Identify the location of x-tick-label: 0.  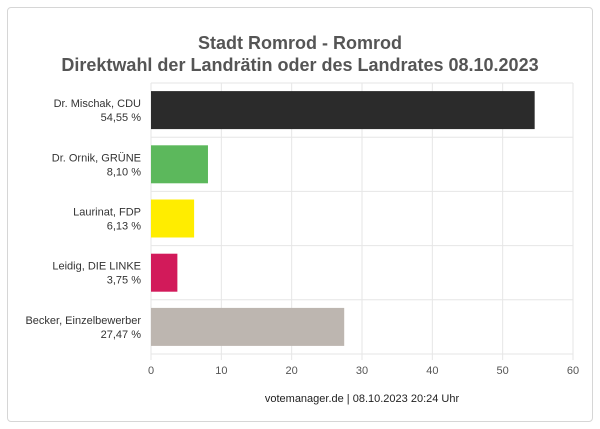
(151, 371).